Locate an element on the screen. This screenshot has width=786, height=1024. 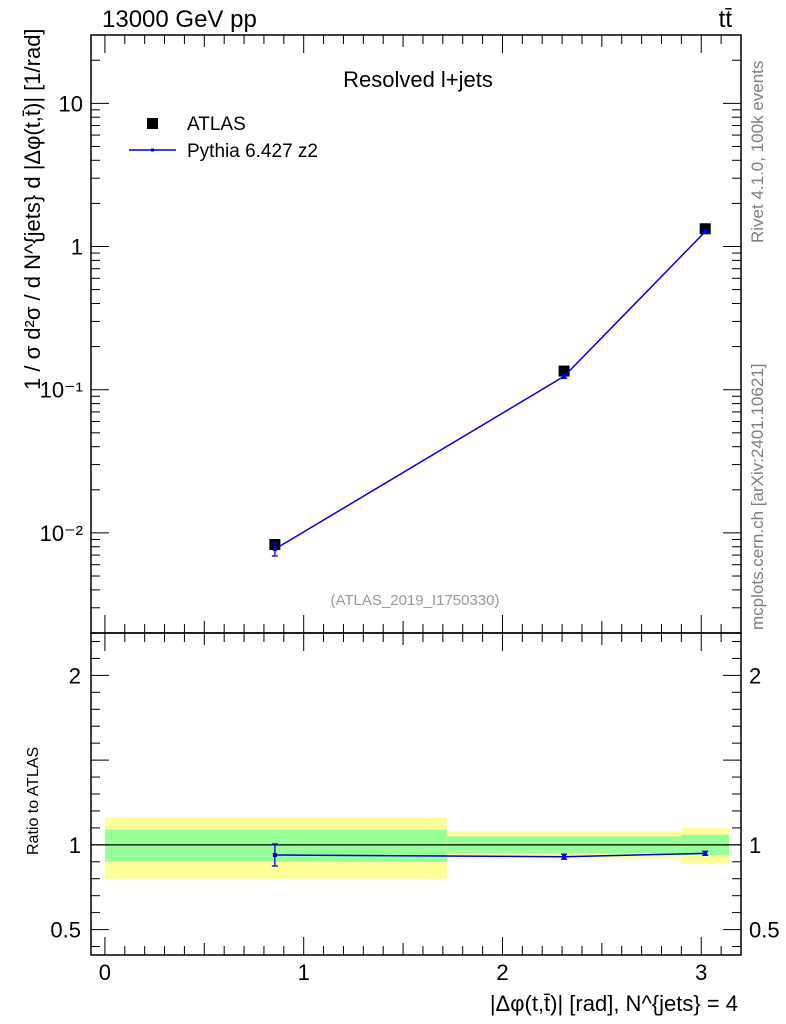
main-y-tick-label: 10⁻¹ is located at coordinates (61, 390).